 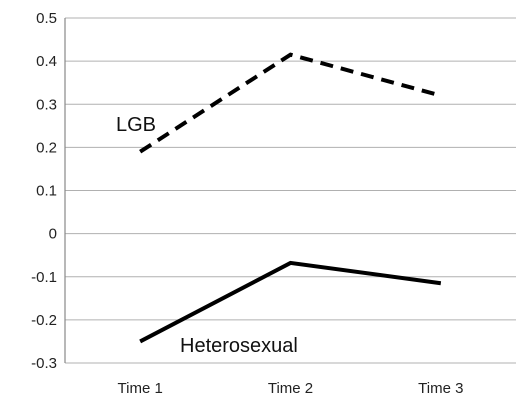 I want to click on x-tick-label: Time 2, so click(x=290, y=388).